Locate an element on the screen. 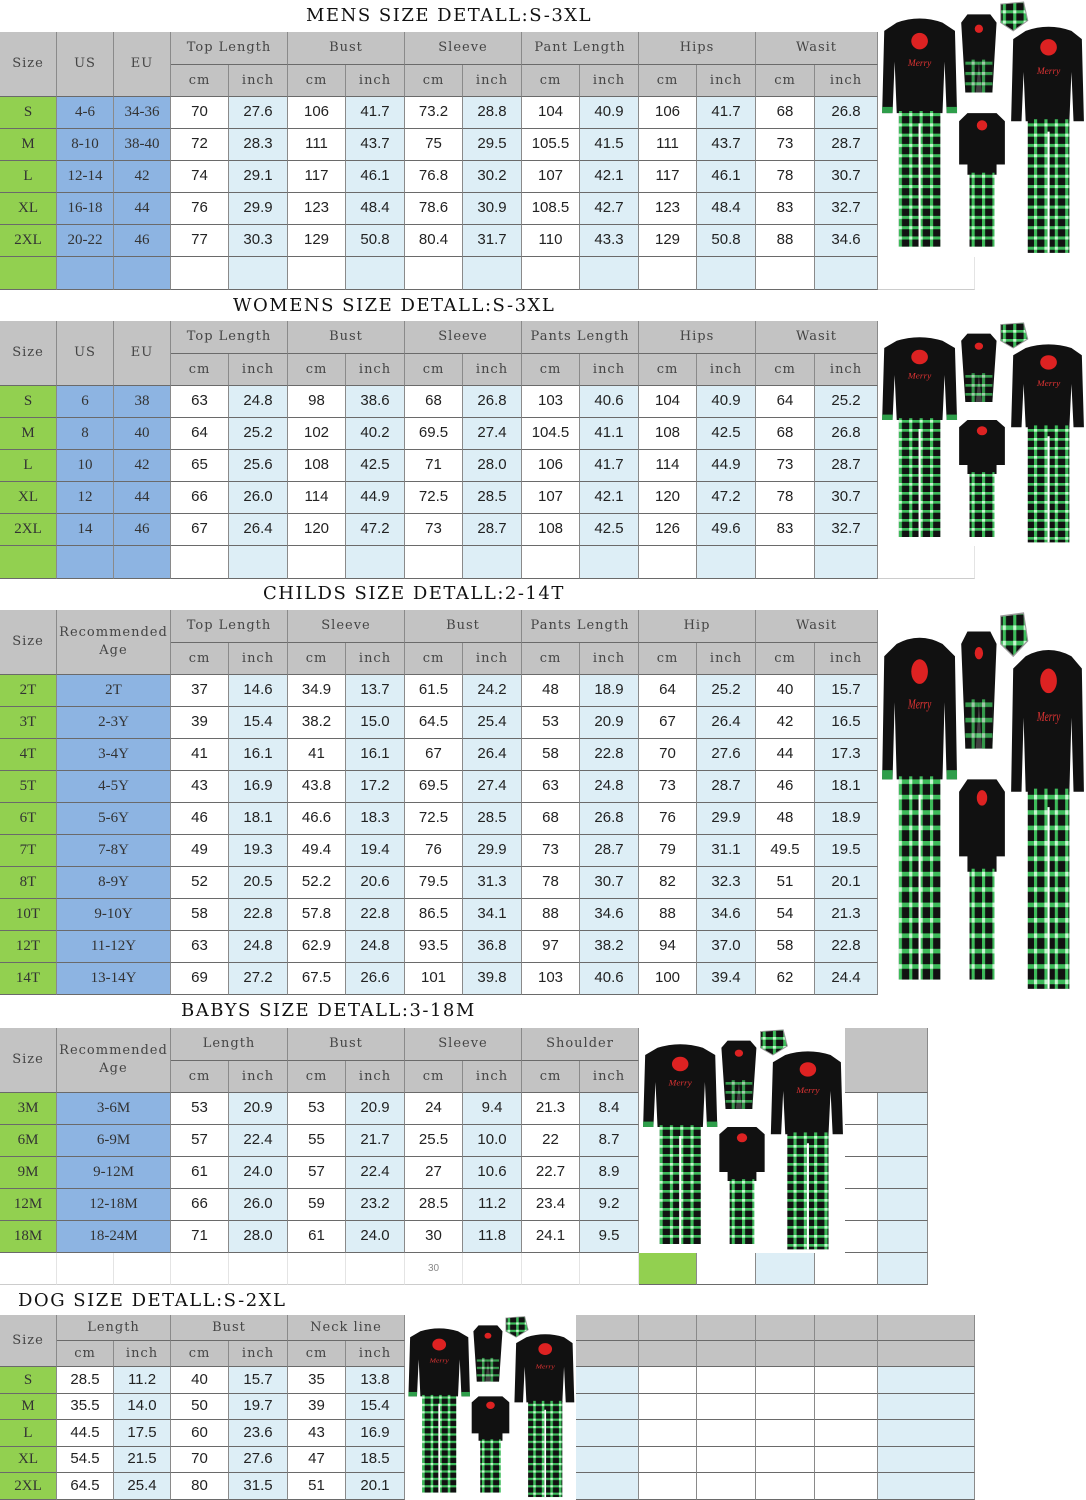  measurement-cell-text: 24.8 is located at coordinates (258, 946).